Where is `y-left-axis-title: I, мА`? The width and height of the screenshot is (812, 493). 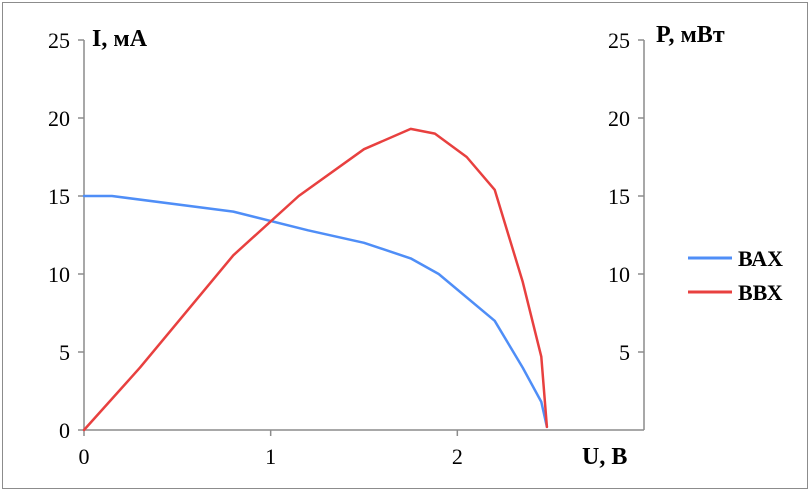 y-left-axis-title: I, мА is located at coordinates (120, 39).